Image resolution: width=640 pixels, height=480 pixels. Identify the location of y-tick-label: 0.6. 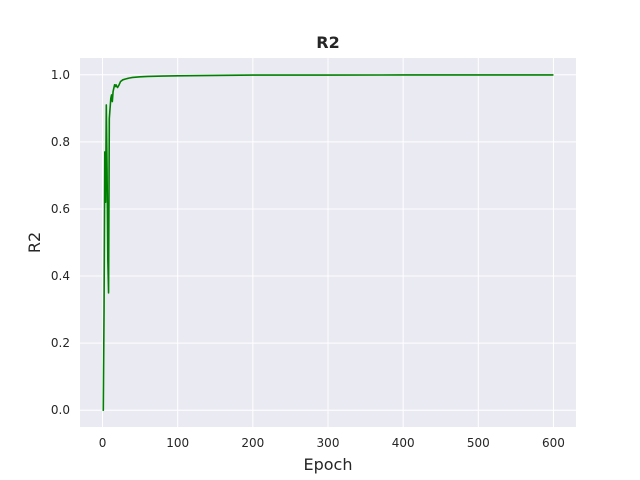
(60, 209).